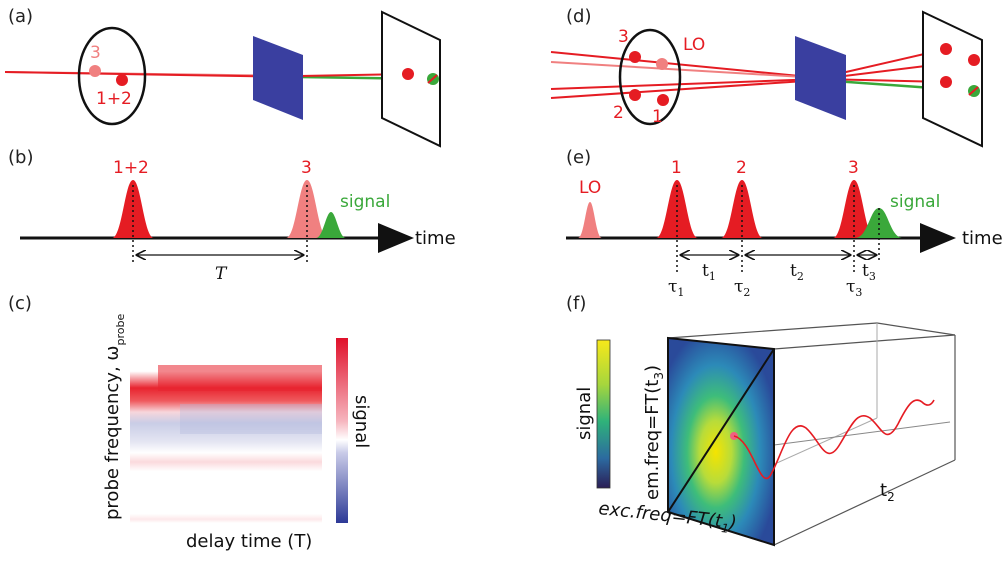  Describe the element at coordinates (853, 168) in the screenshot. I see `e-label-3: 3` at that location.